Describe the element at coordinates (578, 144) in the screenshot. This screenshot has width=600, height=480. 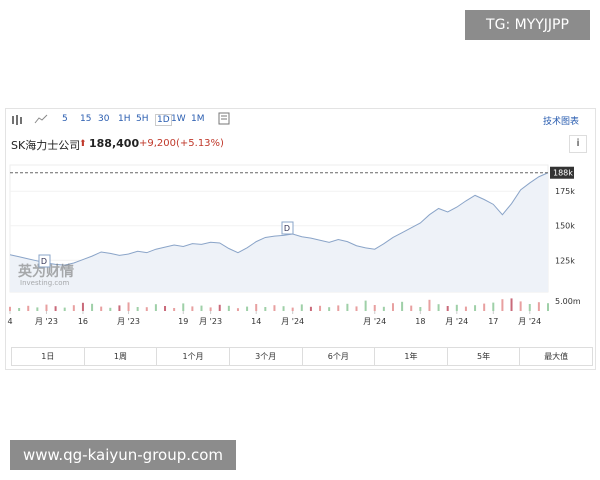
I see `info-button: i` at that location.